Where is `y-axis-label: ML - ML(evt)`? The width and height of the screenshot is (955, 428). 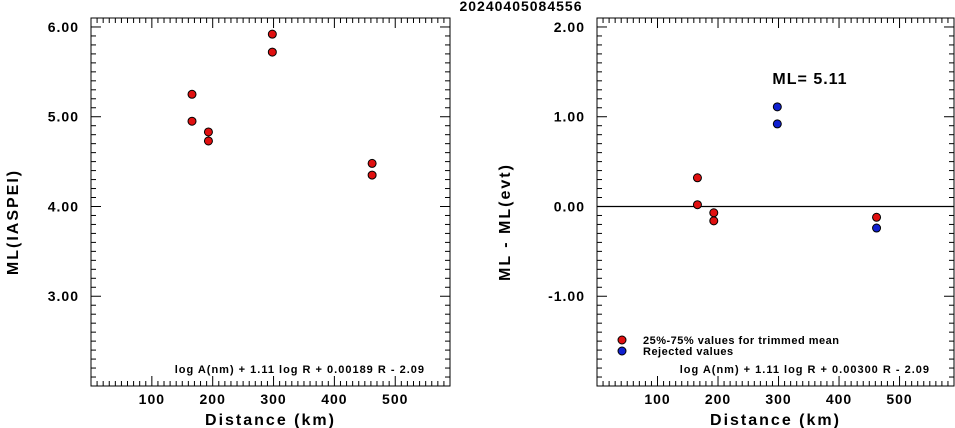 y-axis-label: ML - ML(evt) is located at coordinates (505, 222).